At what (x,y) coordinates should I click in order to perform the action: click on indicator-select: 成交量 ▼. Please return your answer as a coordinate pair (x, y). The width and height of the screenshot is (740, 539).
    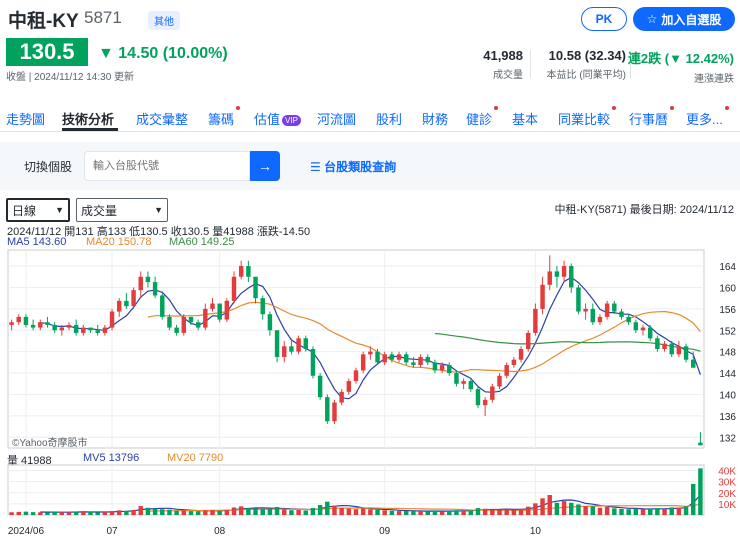
    Looking at the image, I should click on (122, 210).